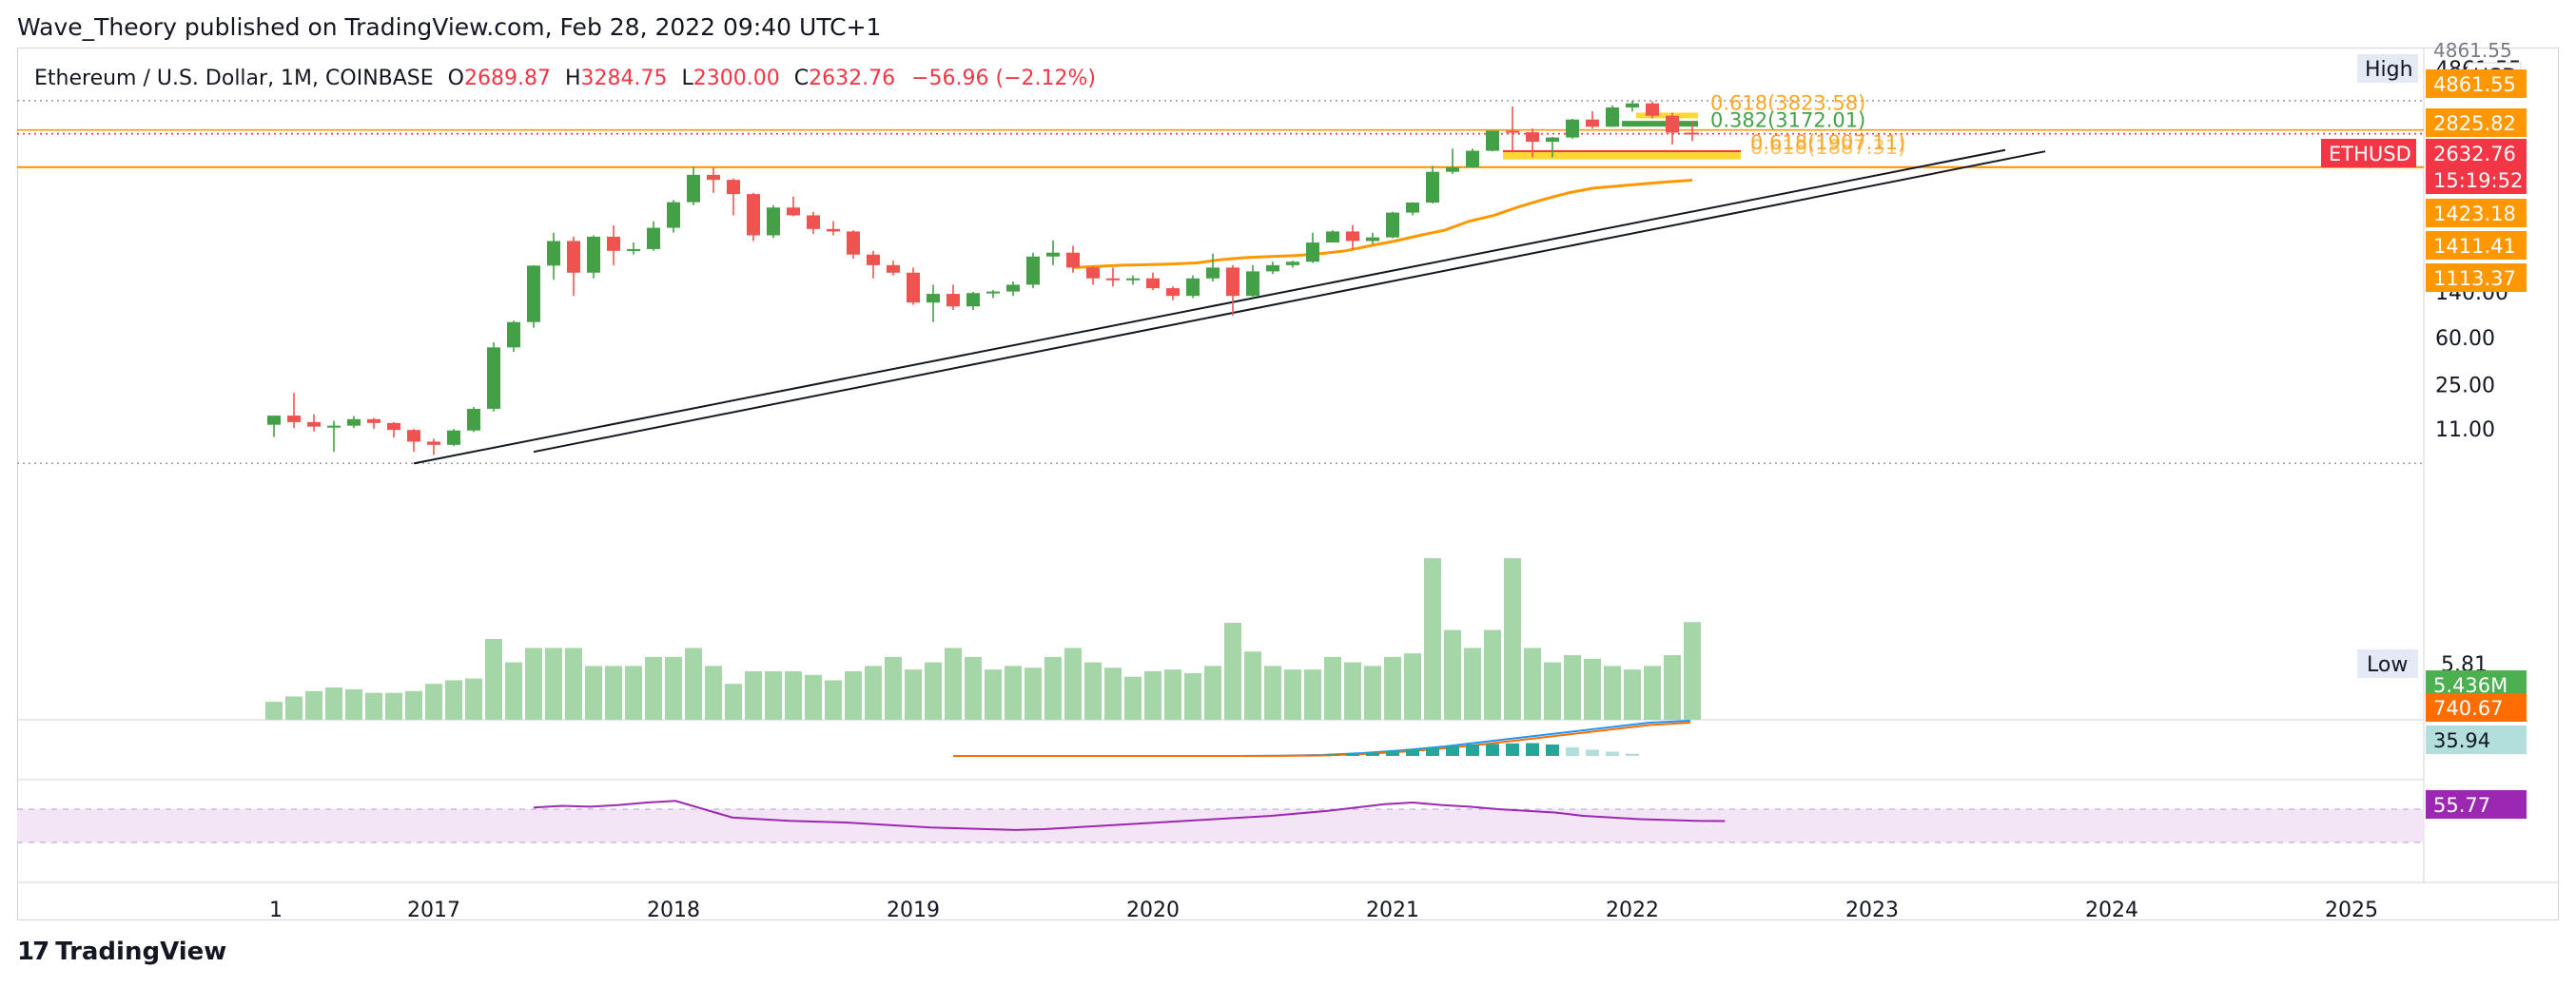 The image size is (2576, 987). I want to click on symbol-title: Ethereum / U.S. Dollar, 1M, COINBASE, so click(234, 78).